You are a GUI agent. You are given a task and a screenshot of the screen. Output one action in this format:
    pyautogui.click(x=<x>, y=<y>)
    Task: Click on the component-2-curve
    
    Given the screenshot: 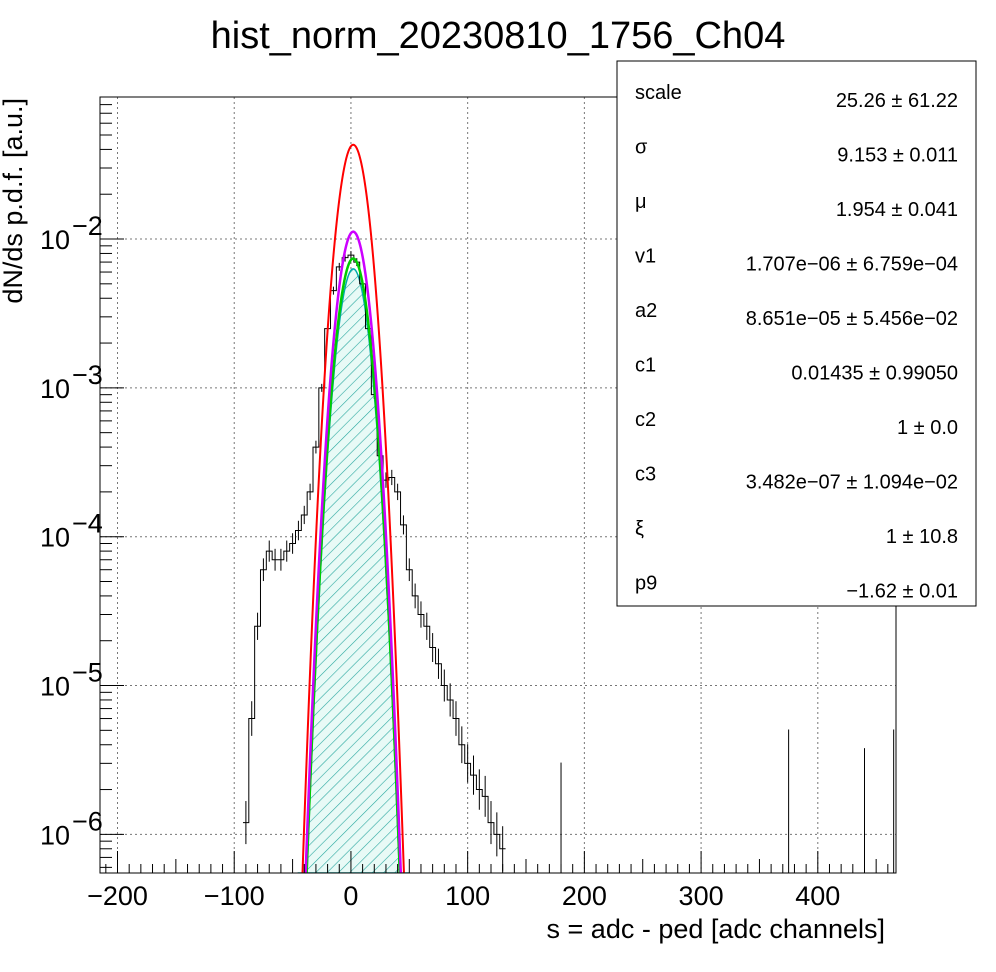 What is the action you would take?
    pyautogui.click(x=353, y=565)
    